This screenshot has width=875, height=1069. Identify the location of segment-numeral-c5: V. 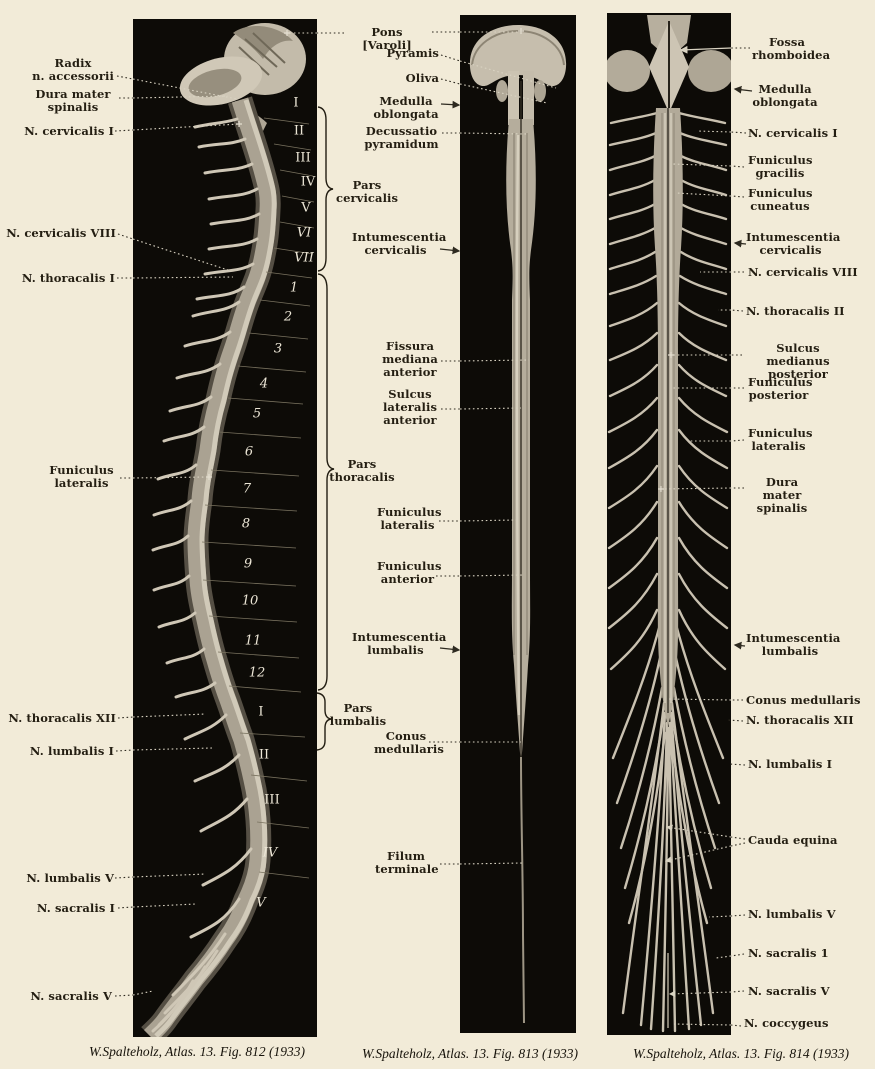
(306, 208).